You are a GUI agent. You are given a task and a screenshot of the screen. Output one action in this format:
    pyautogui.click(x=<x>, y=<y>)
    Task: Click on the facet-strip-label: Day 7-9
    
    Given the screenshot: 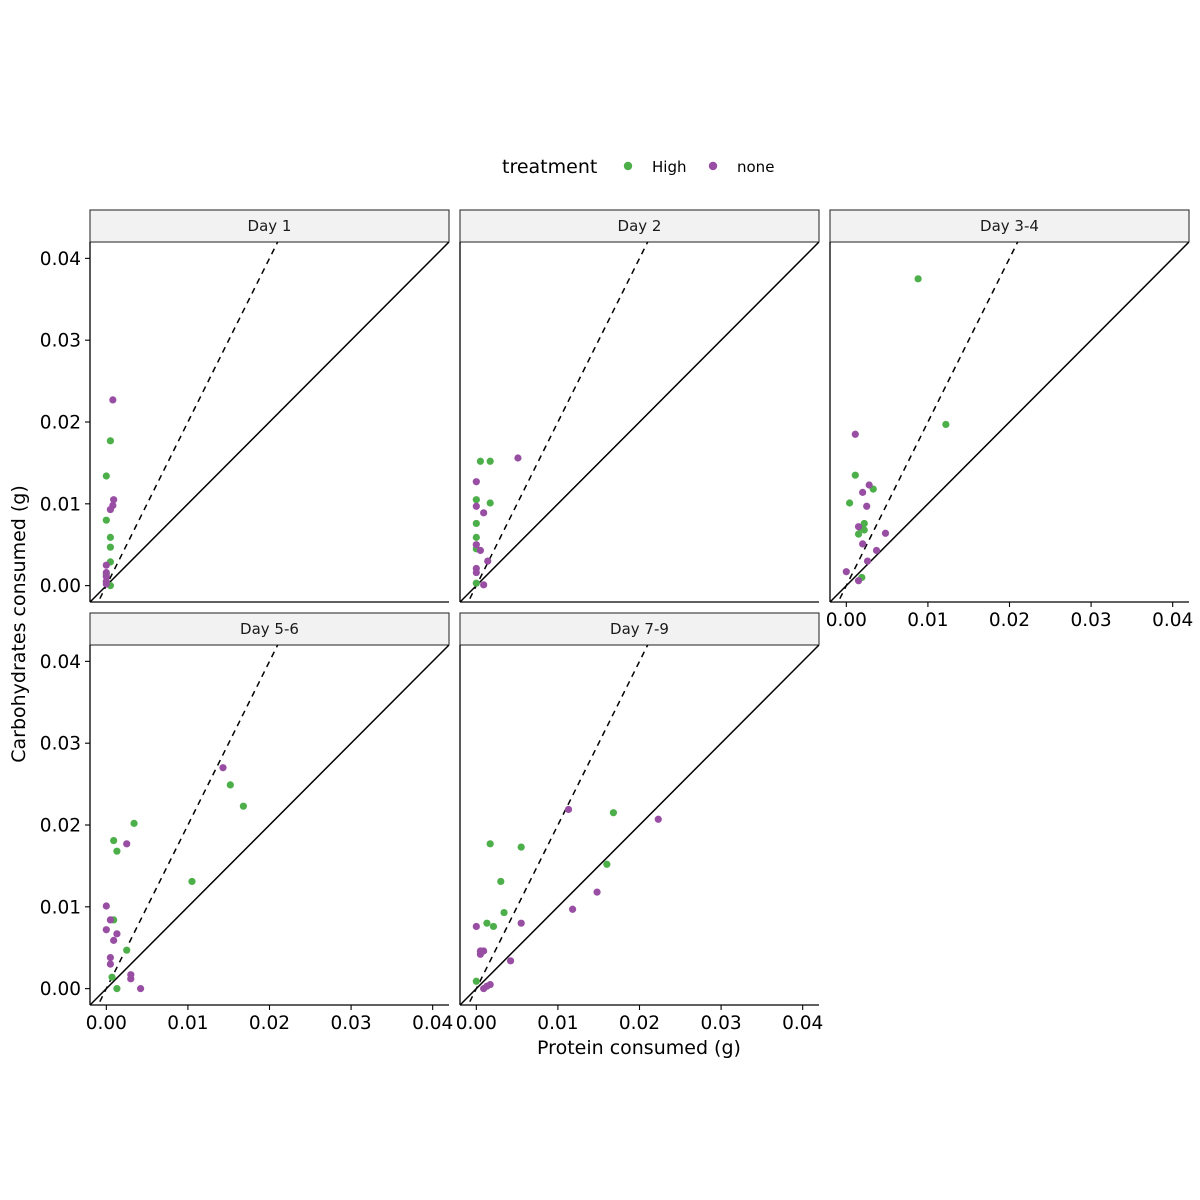 What is the action you would take?
    pyautogui.click(x=639, y=629)
    